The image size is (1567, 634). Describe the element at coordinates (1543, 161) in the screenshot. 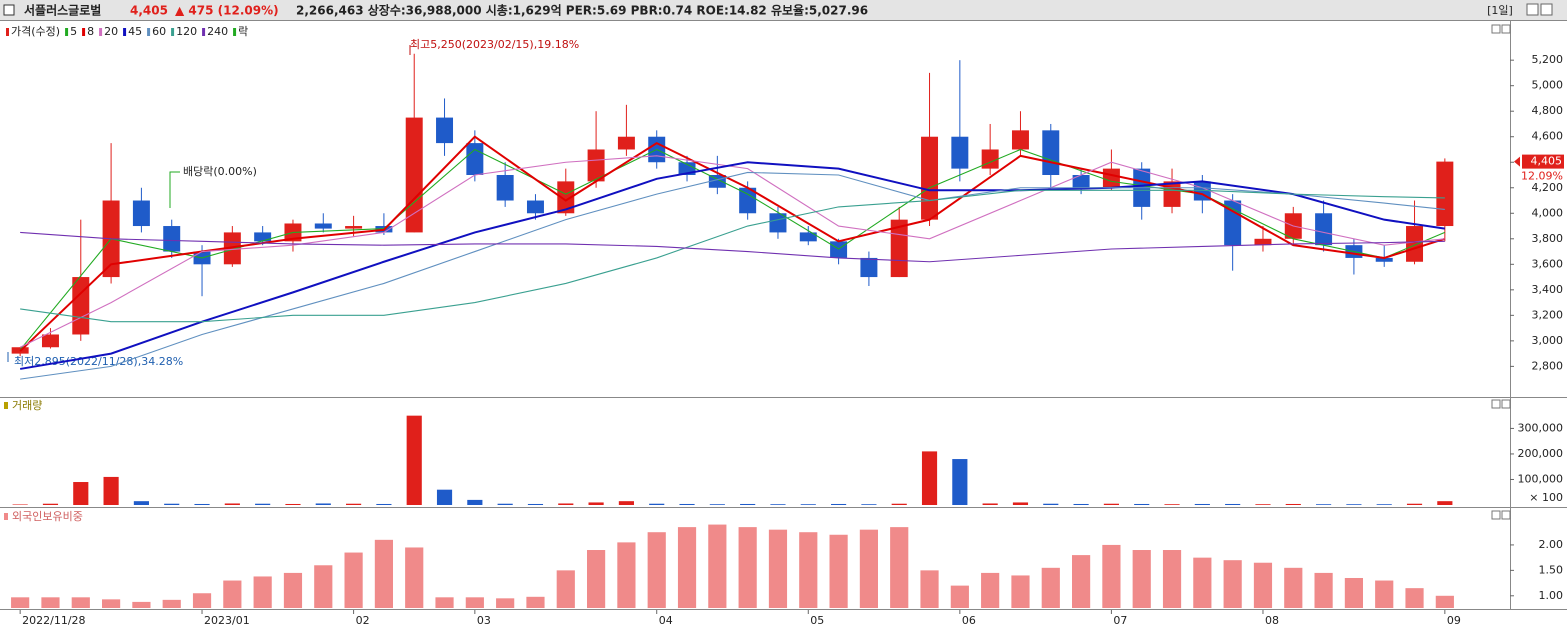

I see `last-price-box` at that location.